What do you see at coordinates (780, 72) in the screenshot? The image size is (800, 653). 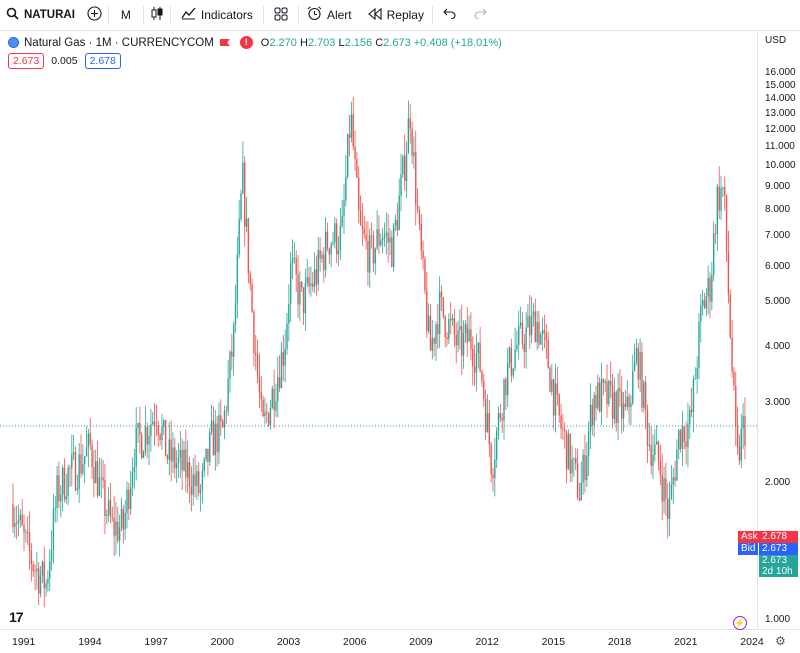 I see `price-tick-label: 16.000` at bounding box center [780, 72].